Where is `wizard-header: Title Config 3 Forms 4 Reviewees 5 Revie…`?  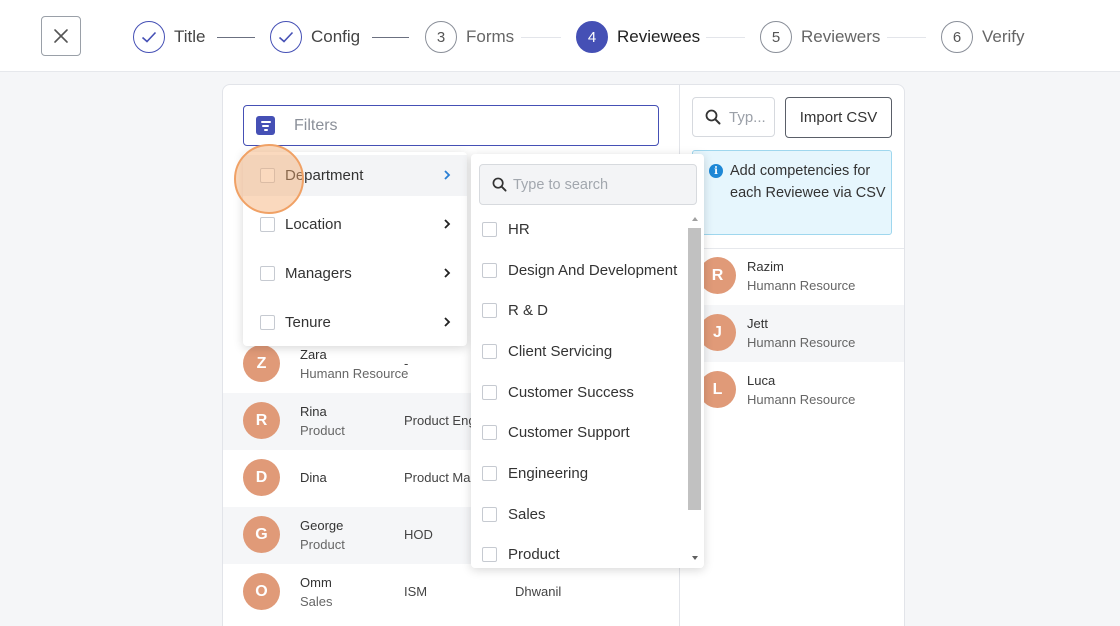
wizard-header: Title Config 3 Forms 4 Reviewees 5 Revie… is located at coordinates (560, 36).